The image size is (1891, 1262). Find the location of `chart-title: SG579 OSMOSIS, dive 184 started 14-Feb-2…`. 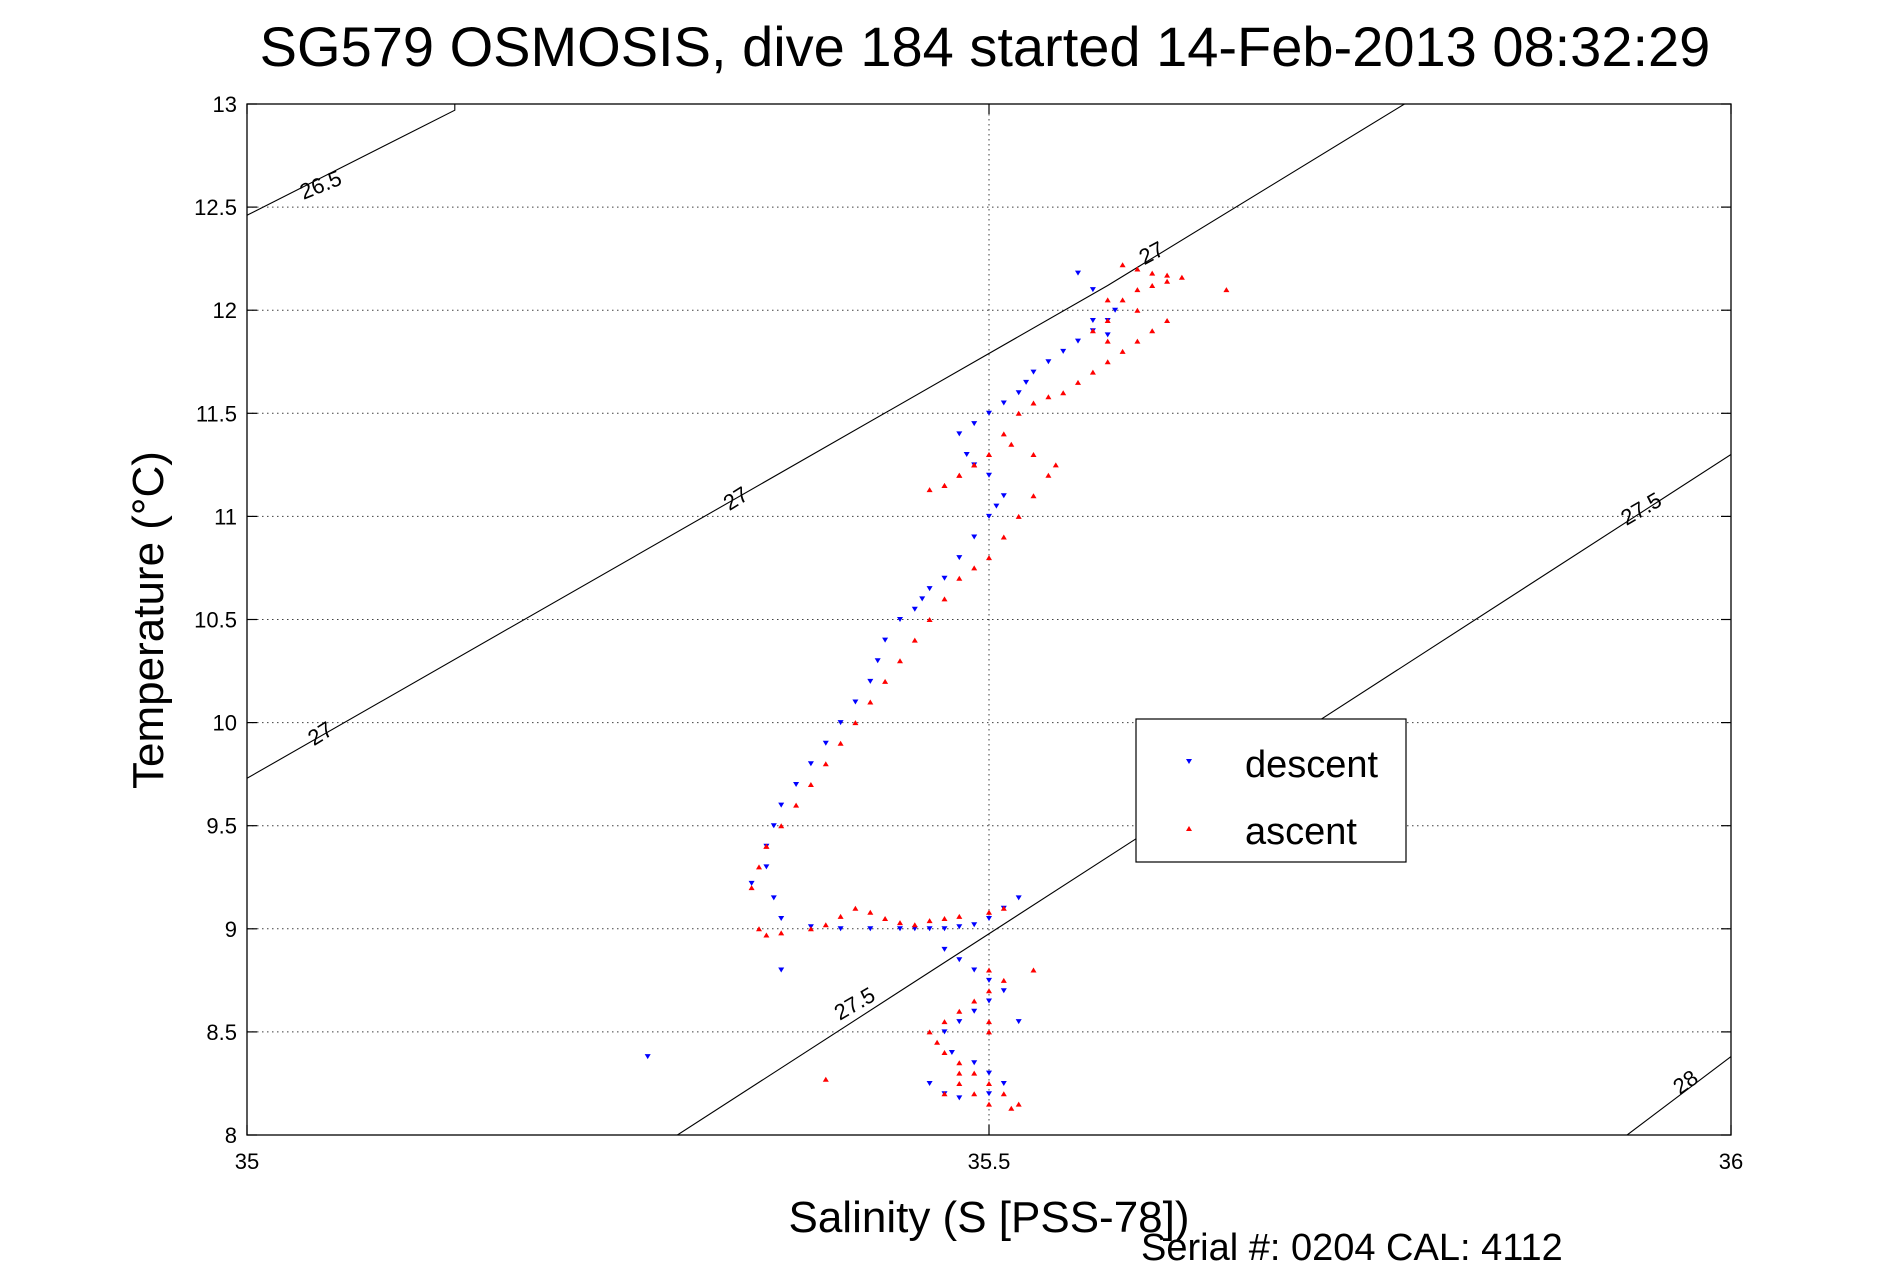

chart-title: SG579 OSMOSIS, dive 184 started 14-Feb-2… is located at coordinates (985, 46).